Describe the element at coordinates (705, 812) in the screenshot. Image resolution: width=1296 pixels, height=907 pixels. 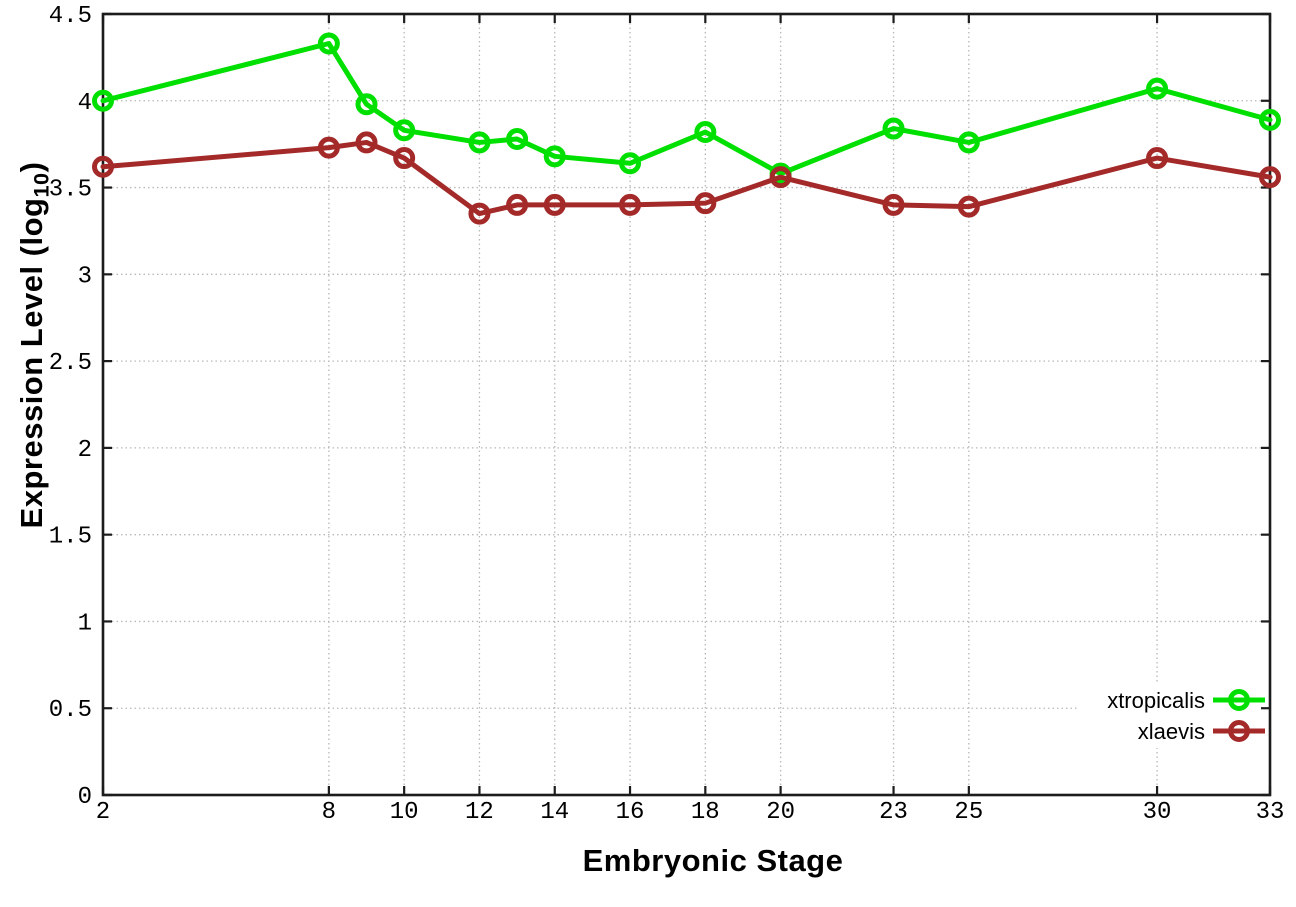
I see `x-tick-label: 18` at that location.